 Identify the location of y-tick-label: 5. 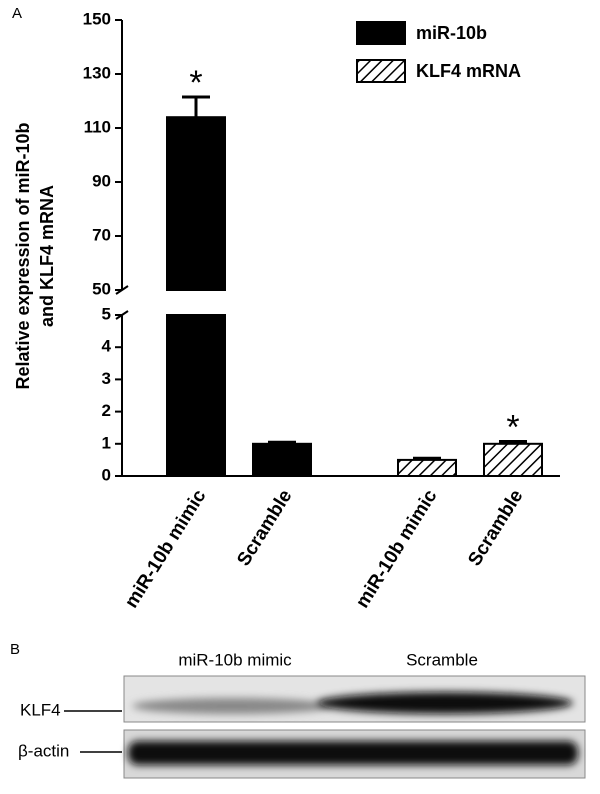
(106, 313).